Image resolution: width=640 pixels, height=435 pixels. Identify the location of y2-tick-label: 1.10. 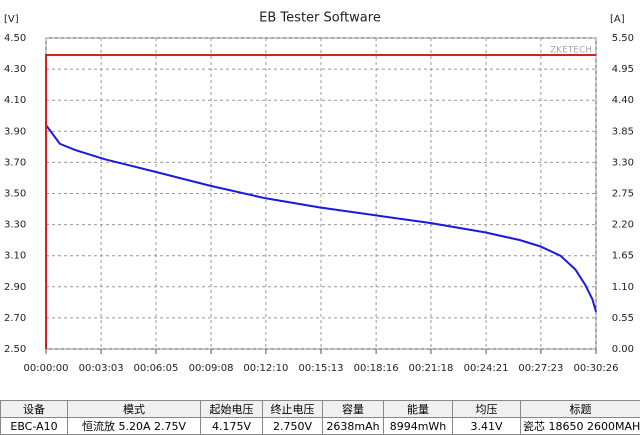
(623, 287).